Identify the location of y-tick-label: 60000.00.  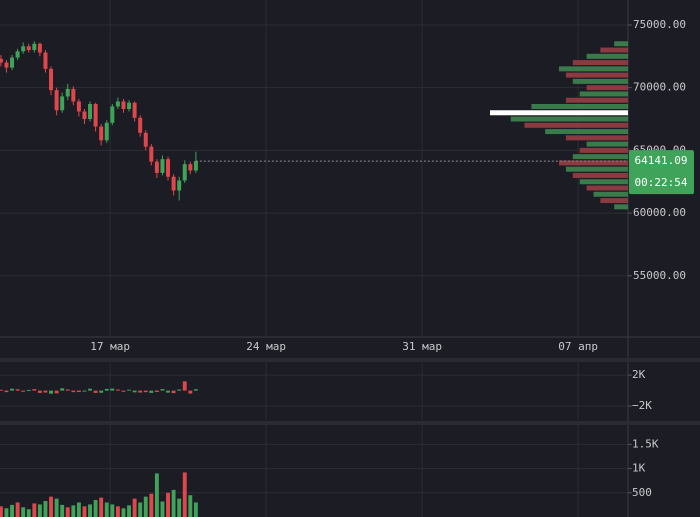
(659, 212).